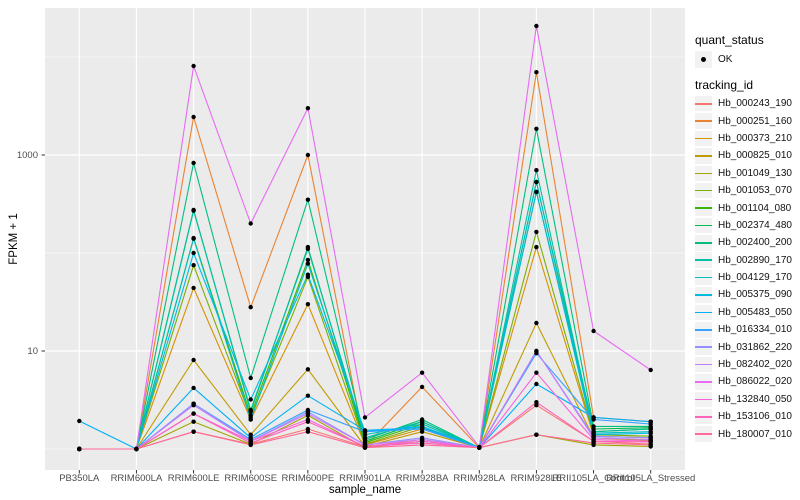 Image resolution: width=800 pixels, height=500 pixels. What do you see at coordinates (755, 104) in the screenshot?
I see `legend-item-label: Hb_000243_190` at bounding box center [755, 104].